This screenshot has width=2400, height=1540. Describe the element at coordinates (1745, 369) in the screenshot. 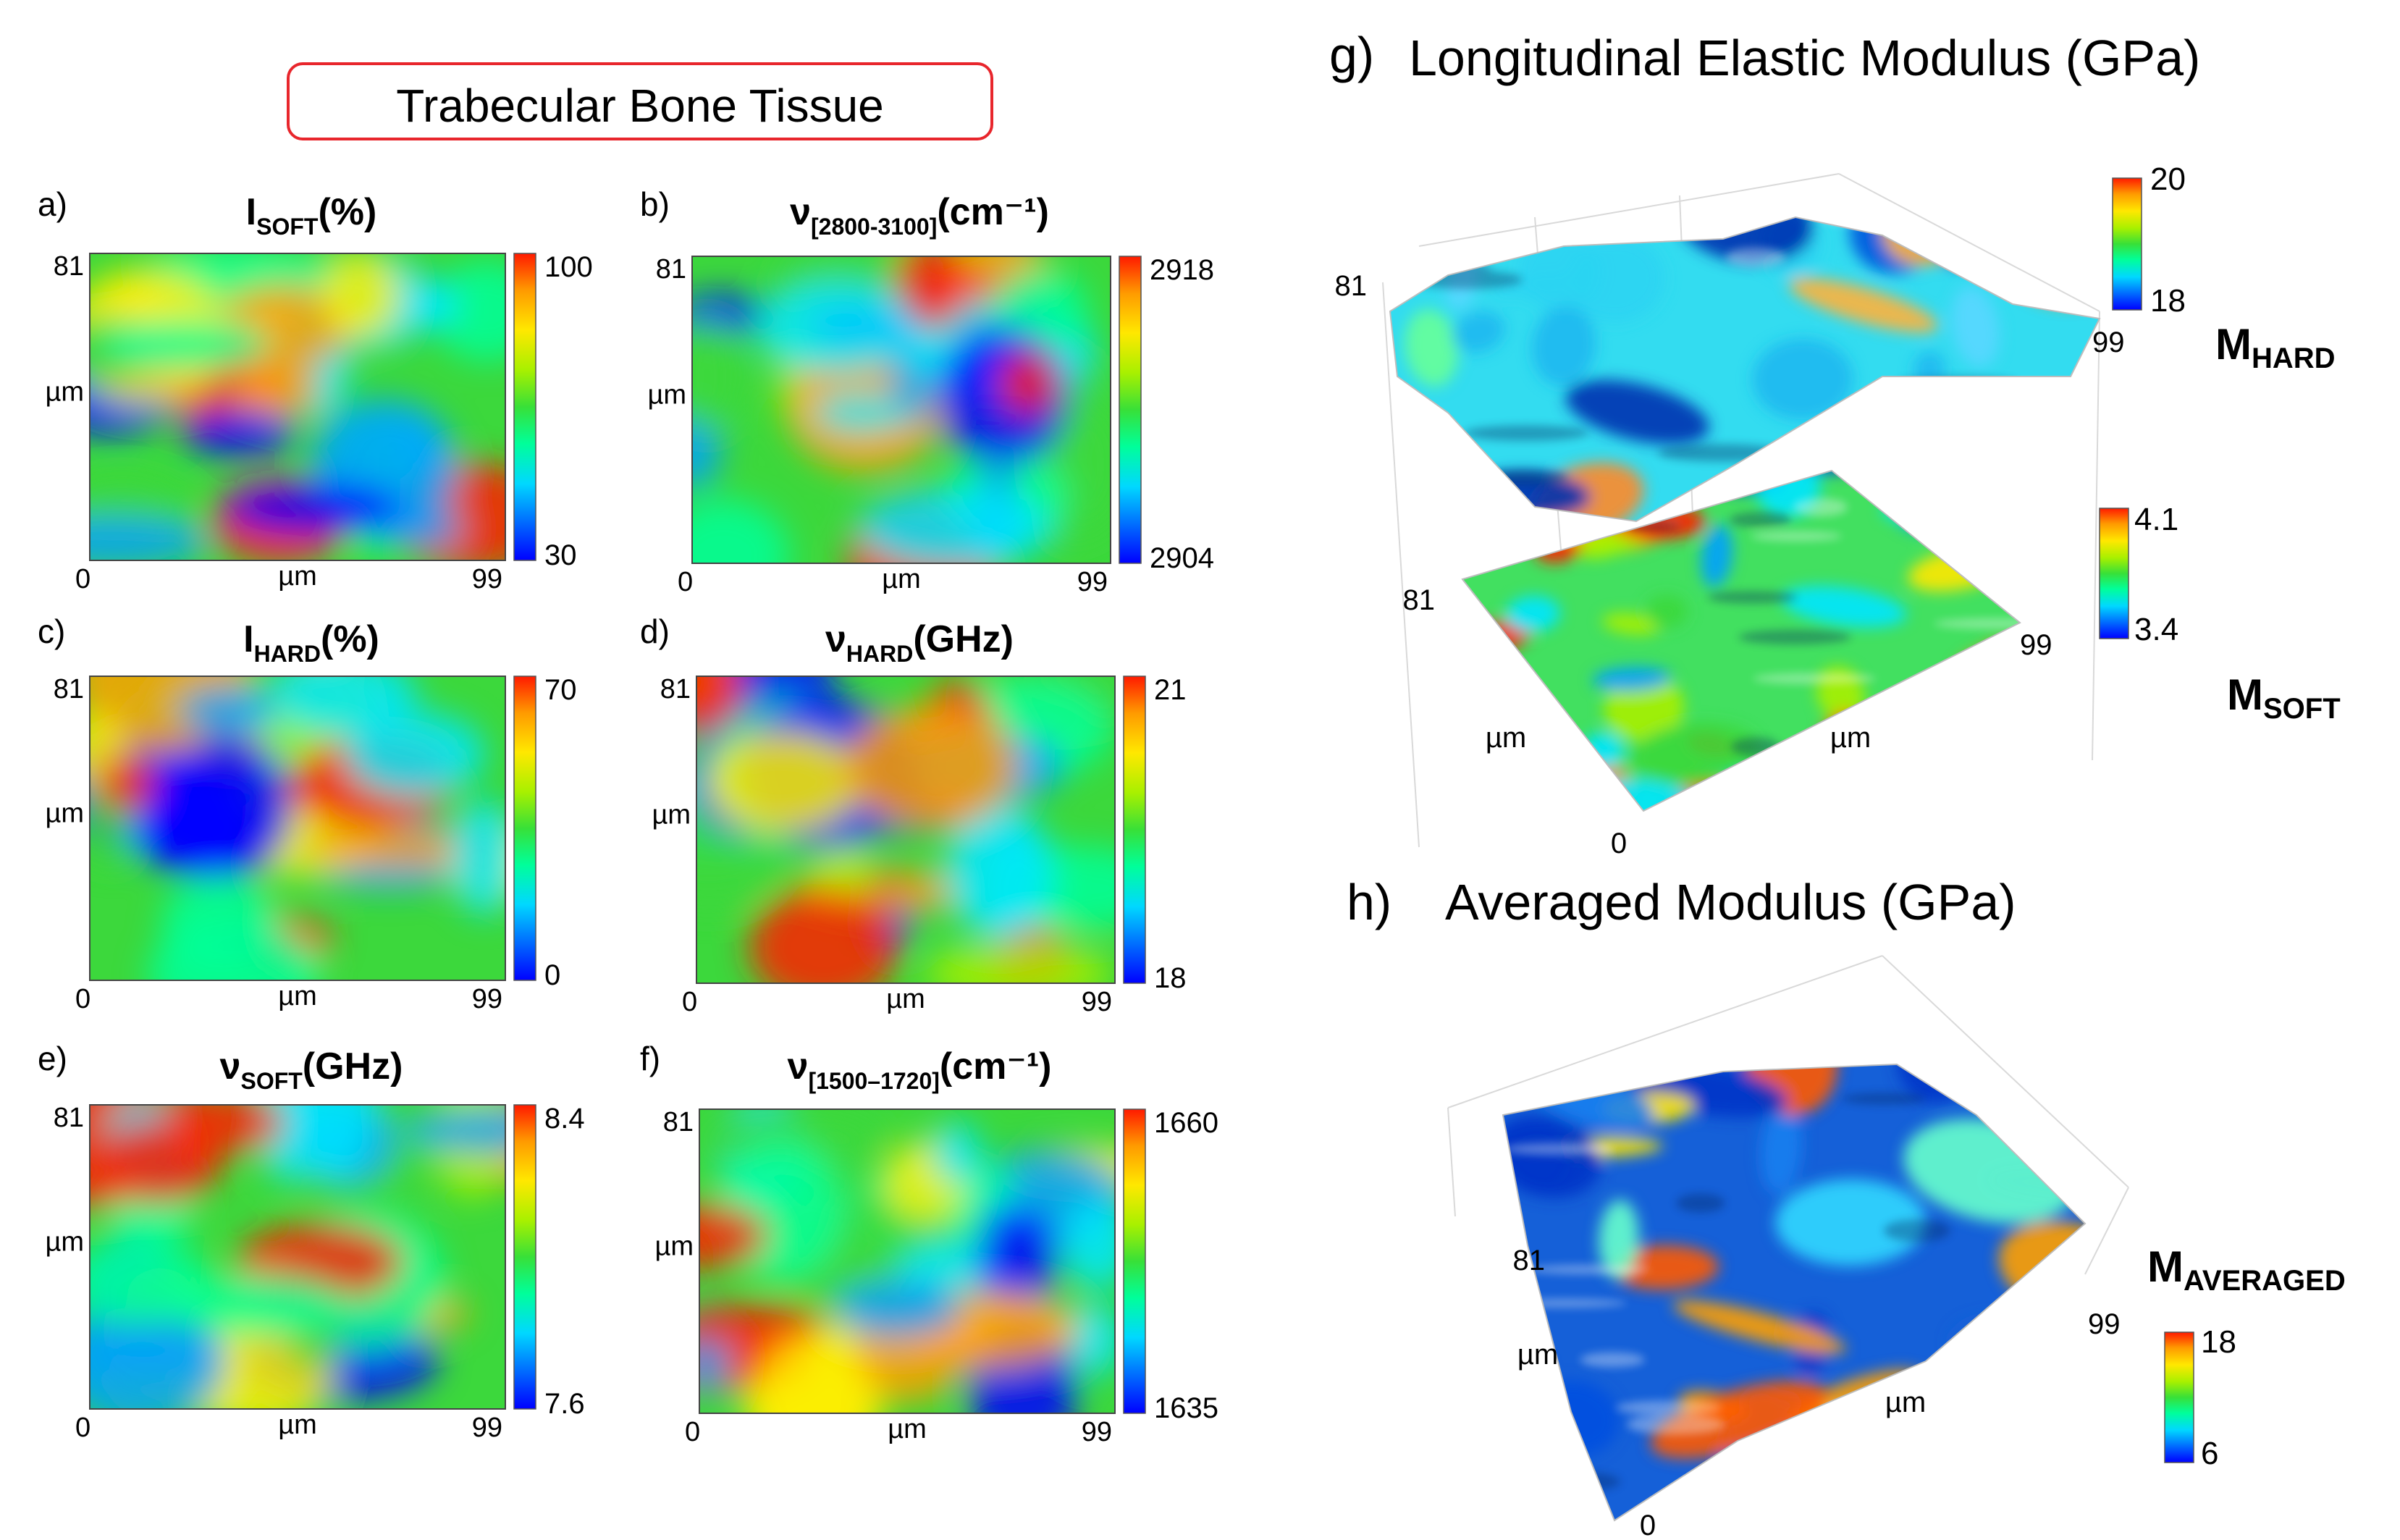

I see `surface-edge` at that location.